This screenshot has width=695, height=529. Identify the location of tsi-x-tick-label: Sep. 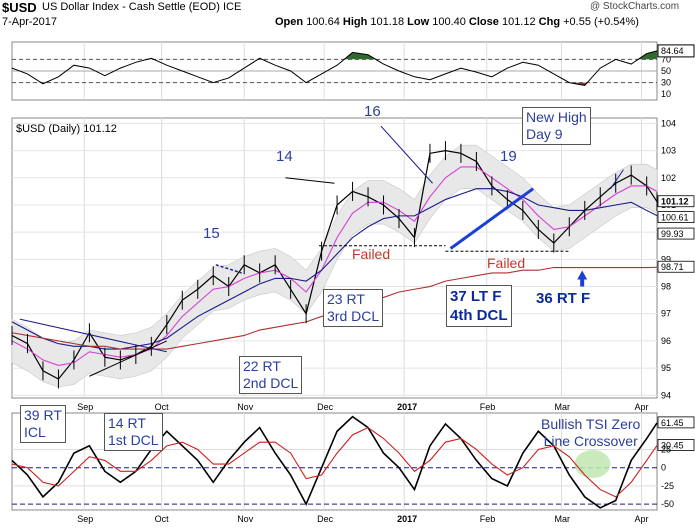
(85, 519).